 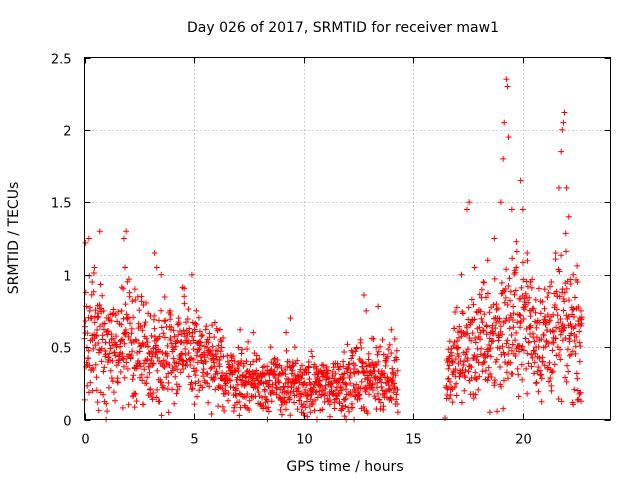 What do you see at coordinates (61, 241) in the screenshot?
I see `y-tick-labels: 0 0.5 1 1.5 2 2.5` at bounding box center [61, 241].